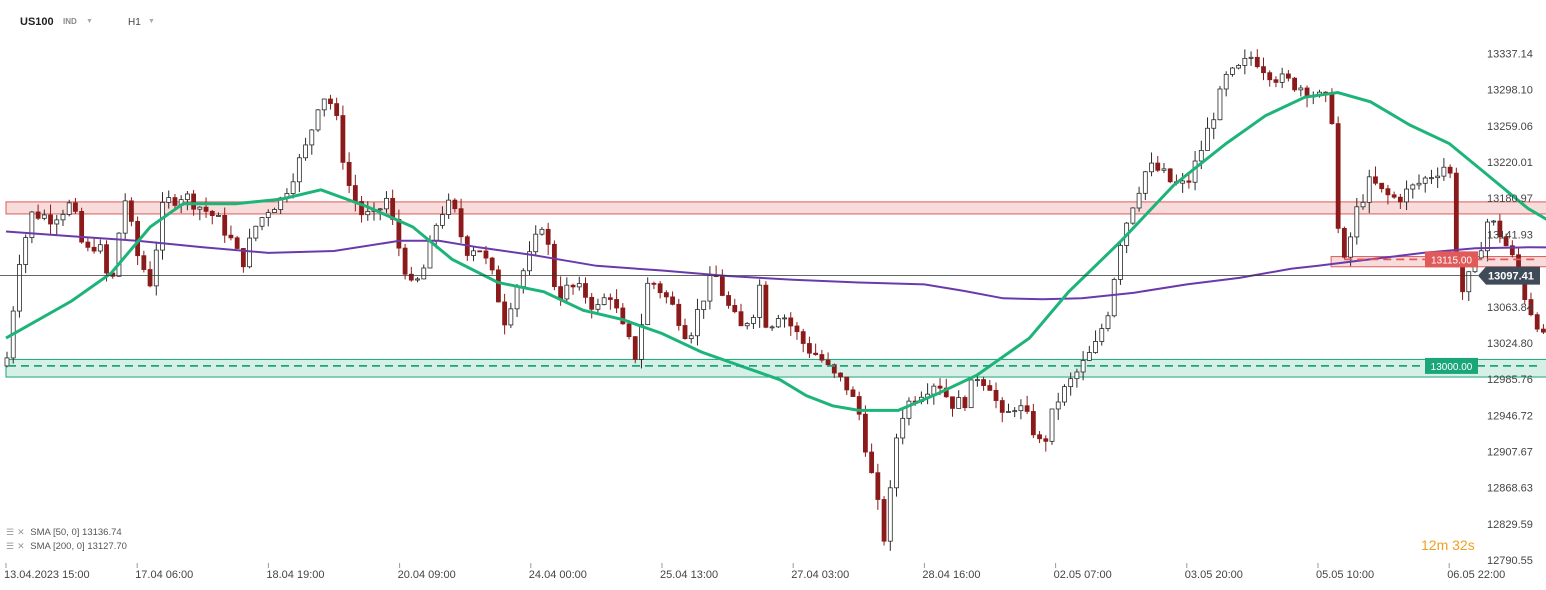  Describe the element at coordinates (134, 22) in the screenshot. I see `timeframe-select: H1` at that location.